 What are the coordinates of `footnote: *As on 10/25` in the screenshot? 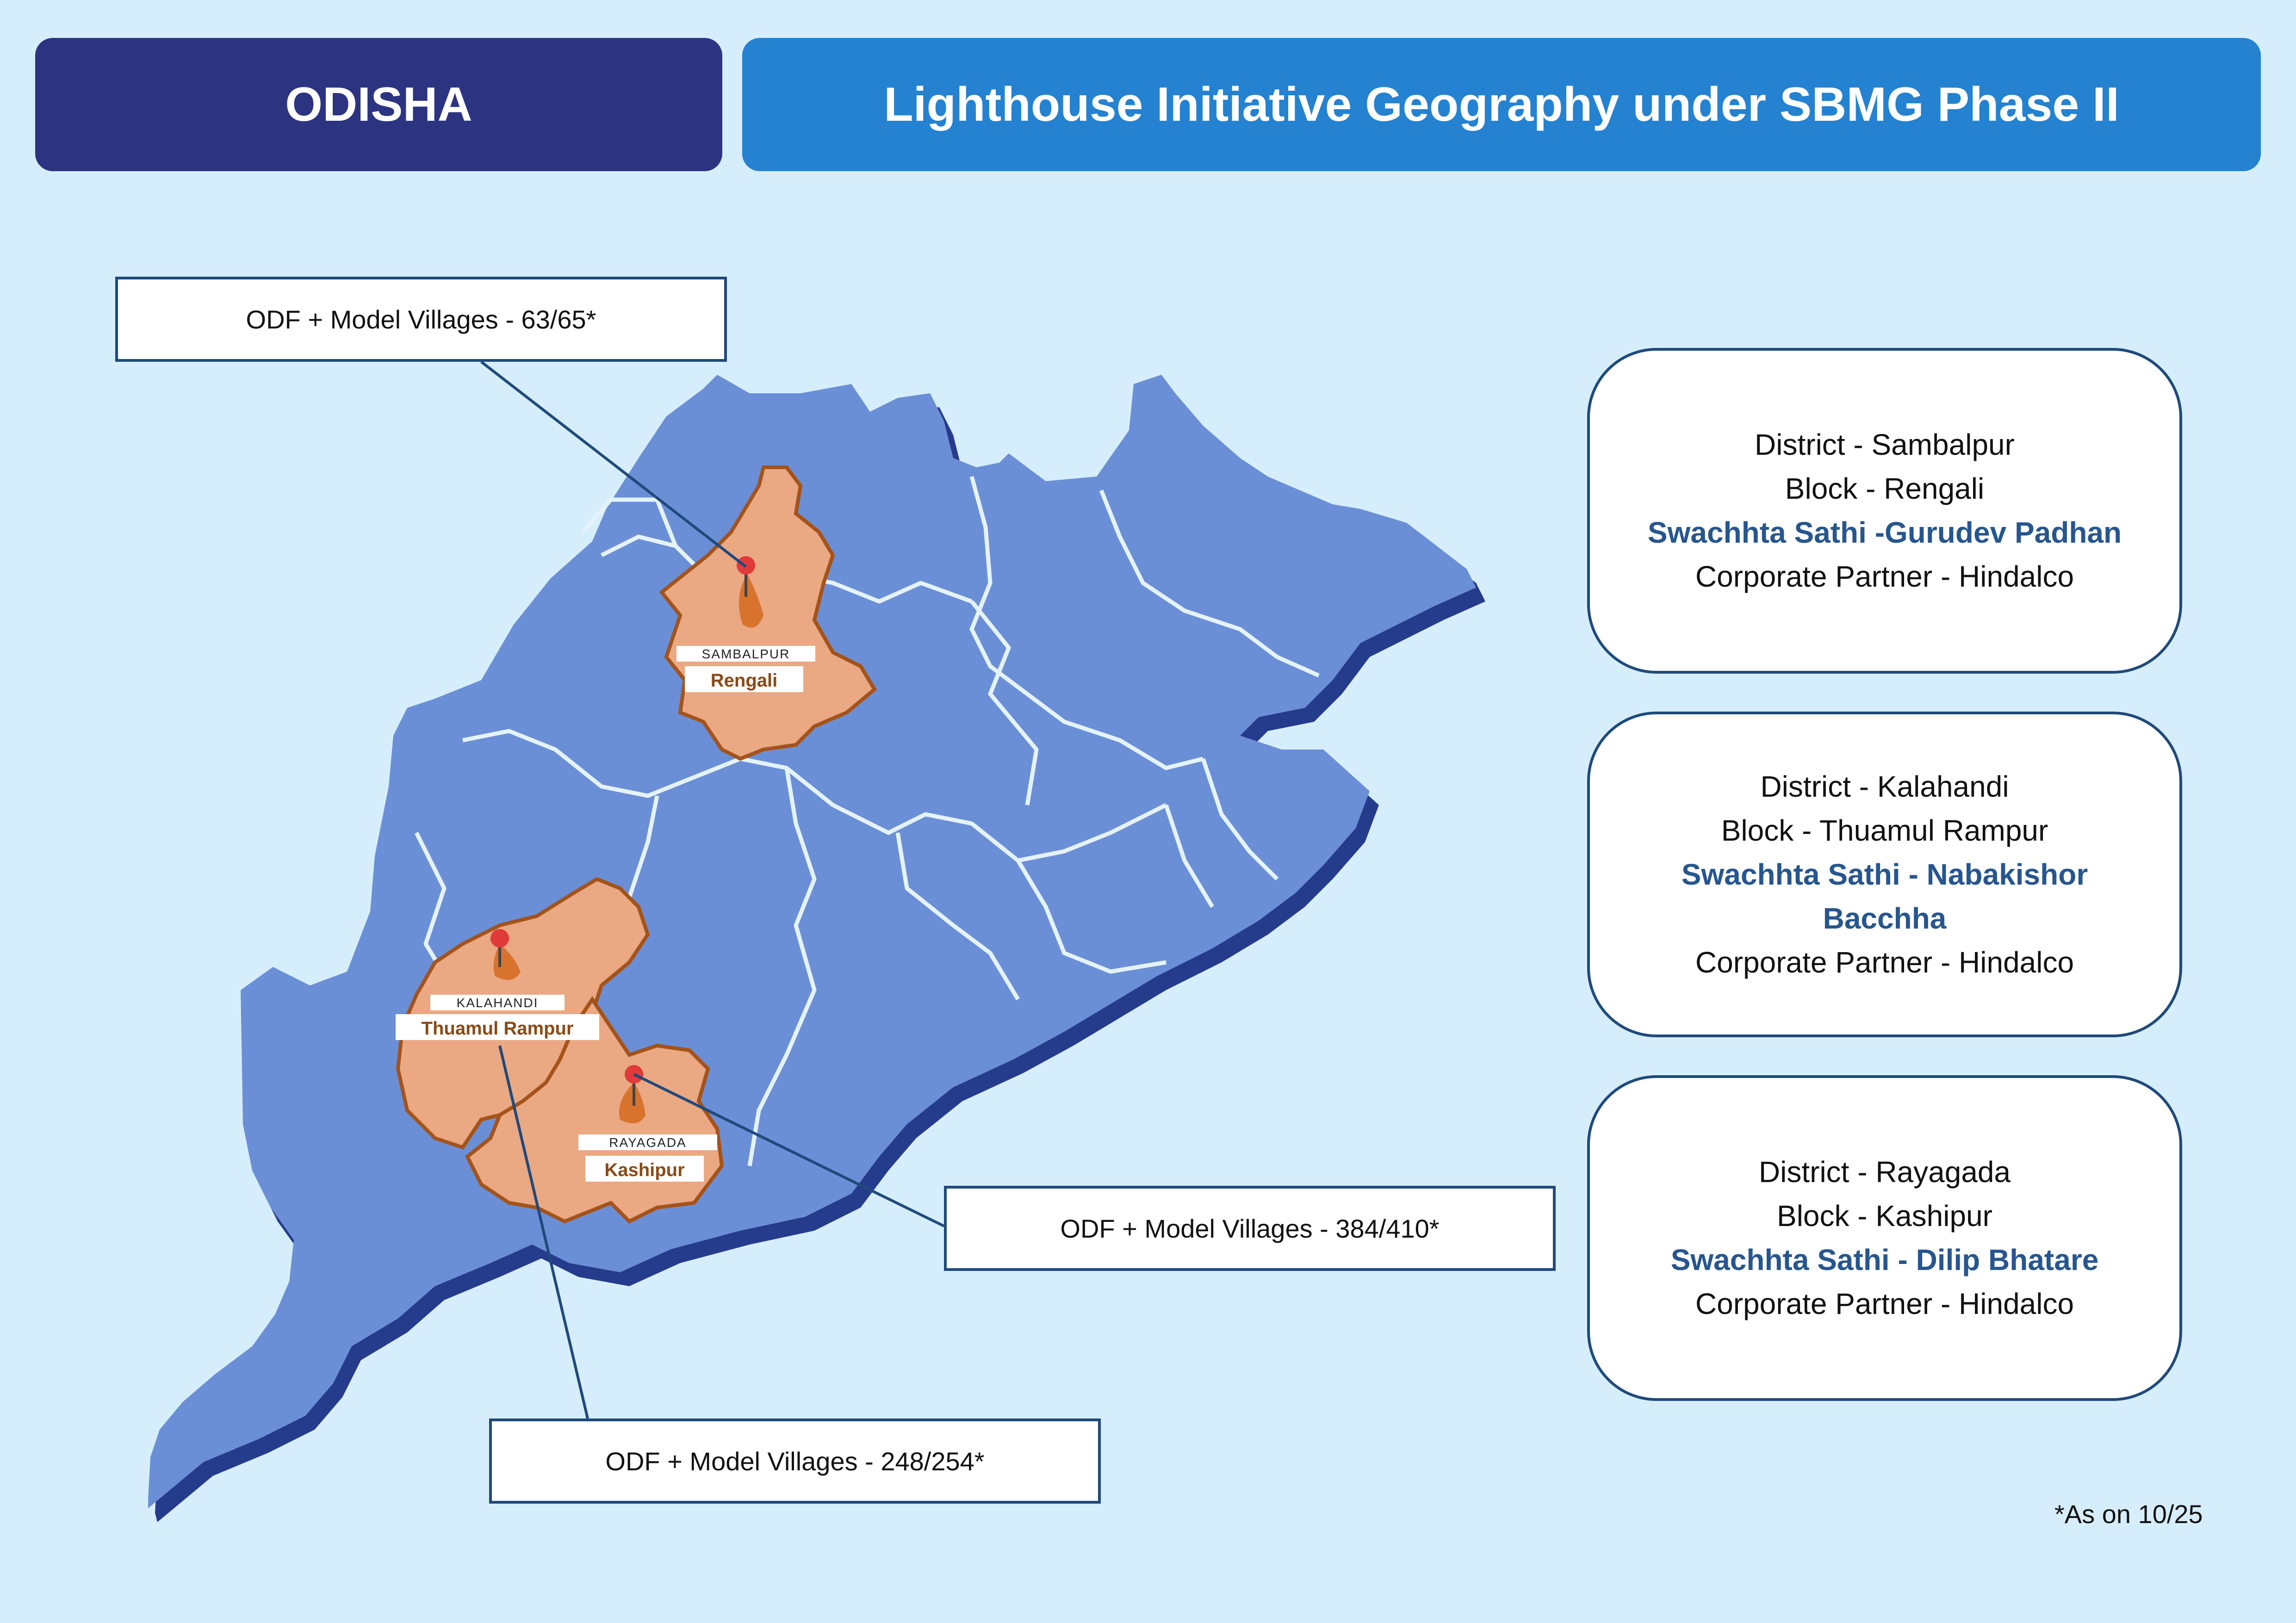 It's located at (2128, 1514).